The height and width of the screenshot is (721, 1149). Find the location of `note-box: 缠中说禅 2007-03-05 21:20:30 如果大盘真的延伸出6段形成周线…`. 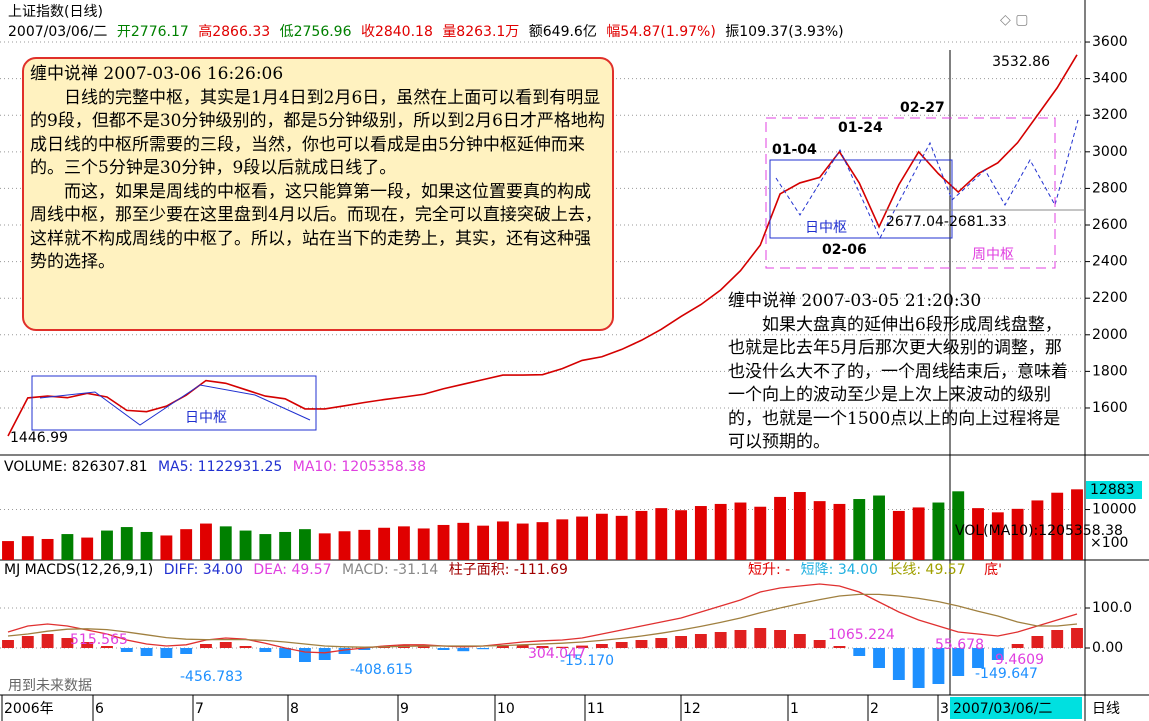

note-box: 缠中说禅 2007-03-05 21:20:30 如果大盘真的延伸出6段形成周线… is located at coordinates (900, 372).